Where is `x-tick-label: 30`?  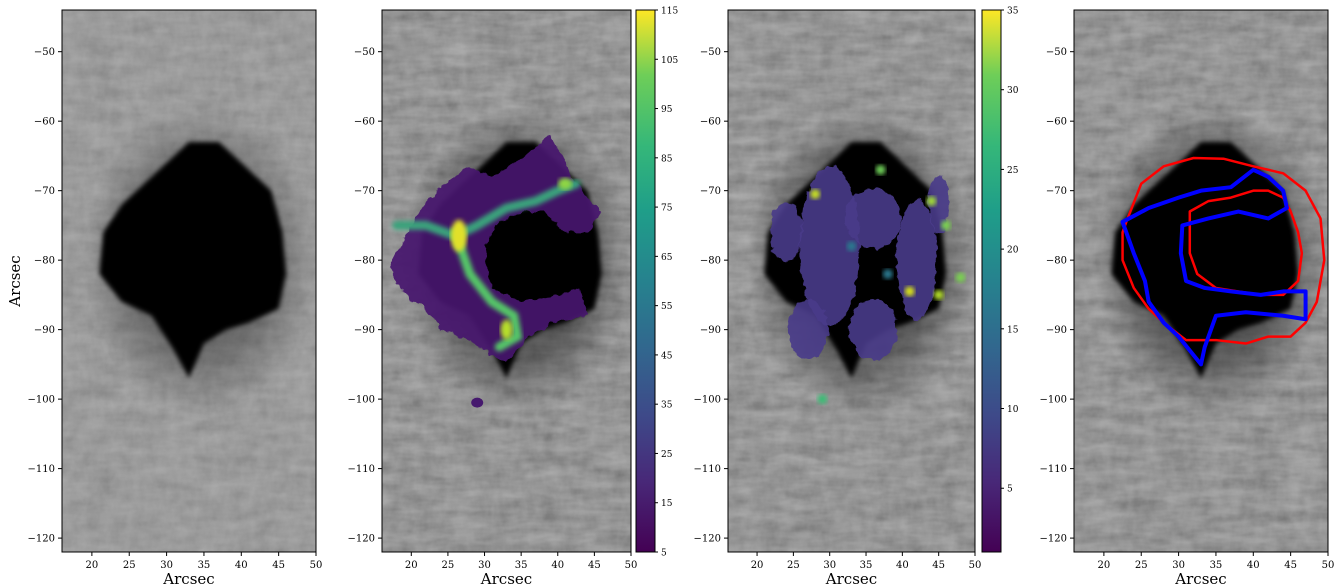
x-tick-label: 30 is located at coordinates (484, 565).